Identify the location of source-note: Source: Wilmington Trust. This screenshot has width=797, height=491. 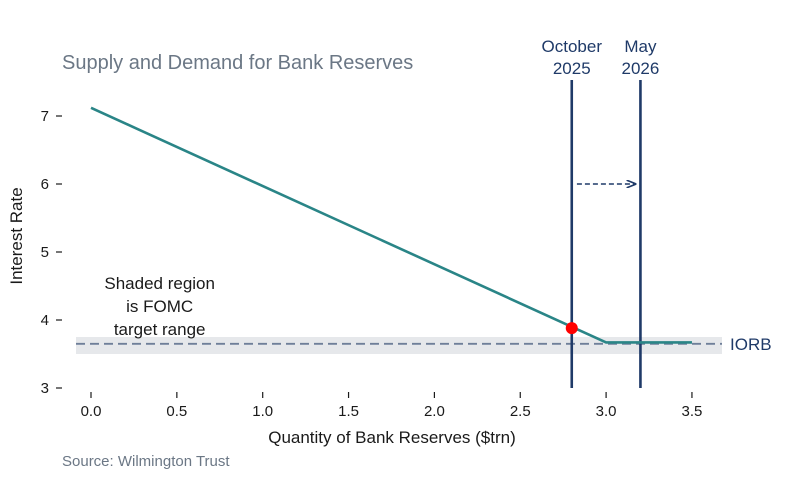
(146, 461).